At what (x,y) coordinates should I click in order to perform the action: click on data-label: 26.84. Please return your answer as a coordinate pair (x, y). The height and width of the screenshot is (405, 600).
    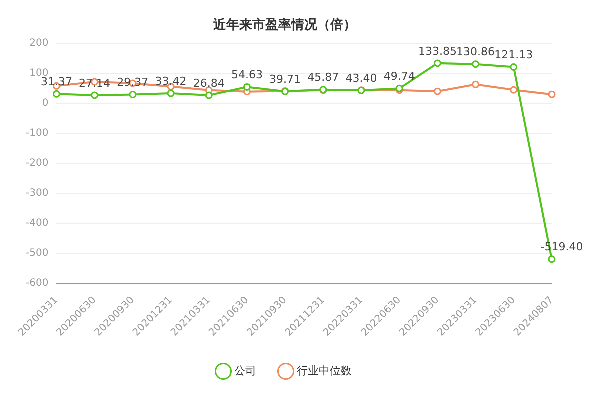
    Looking at the image, I should click on (209, 83).